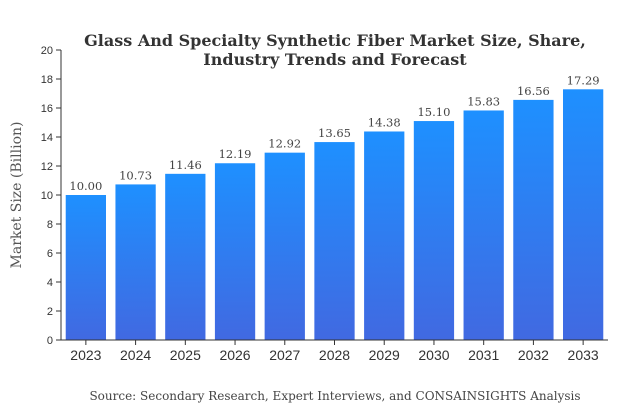 This screenshot has height=410, width=630. What do you see at coordinates (434, 230) in the screenshot?
I see `bar-2030` at bounding box center [434, 230].